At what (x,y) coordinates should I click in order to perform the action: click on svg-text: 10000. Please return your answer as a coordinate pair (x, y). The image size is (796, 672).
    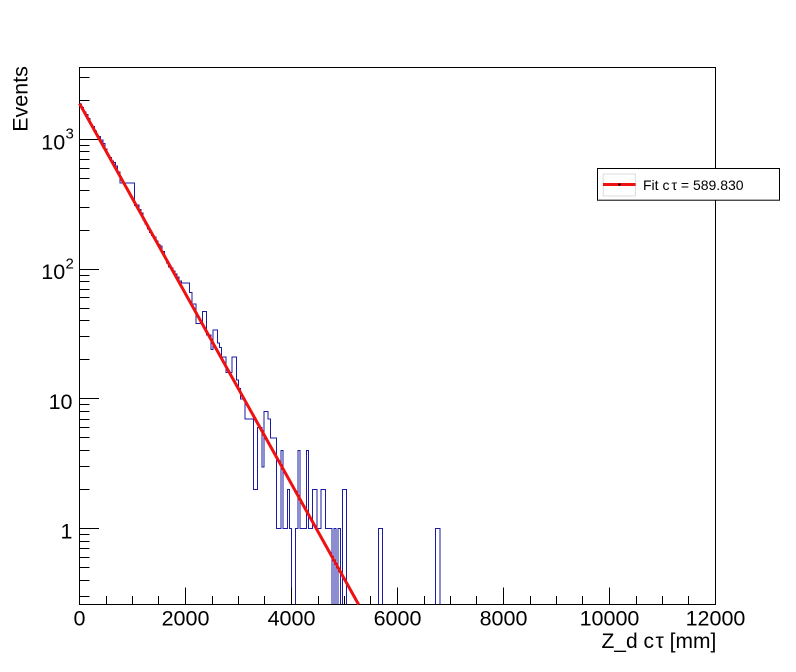
    Looking at the image, I should click on (610, 619).